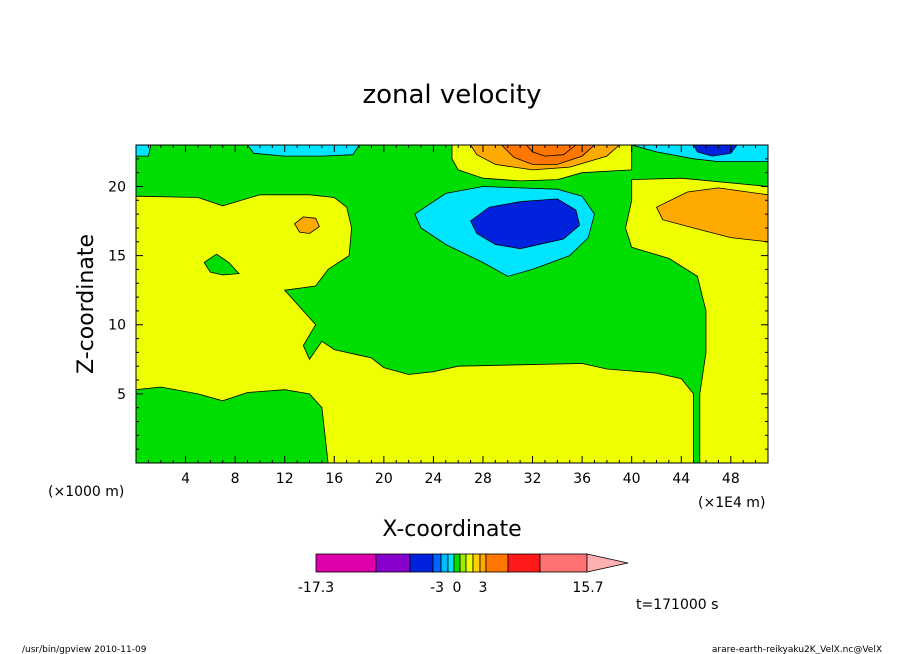 Image resolution: width=904 pixels, height=654 pixels. What do you see at coordinates (533, 479) in the screenshot?
I see `x-tick-label: 32` at bounding box center [533, 479].